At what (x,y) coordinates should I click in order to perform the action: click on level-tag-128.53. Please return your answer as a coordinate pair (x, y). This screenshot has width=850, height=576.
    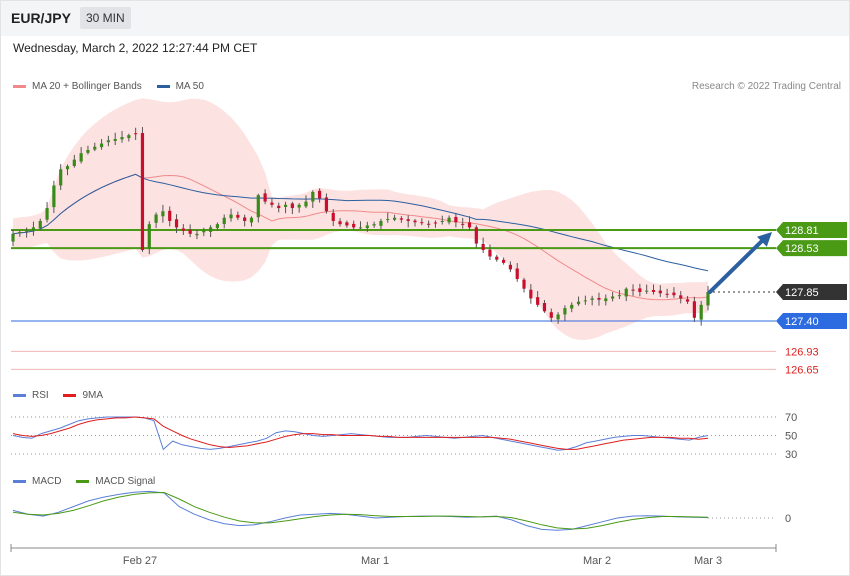
    Looking at the image, I should click on (811, 248).